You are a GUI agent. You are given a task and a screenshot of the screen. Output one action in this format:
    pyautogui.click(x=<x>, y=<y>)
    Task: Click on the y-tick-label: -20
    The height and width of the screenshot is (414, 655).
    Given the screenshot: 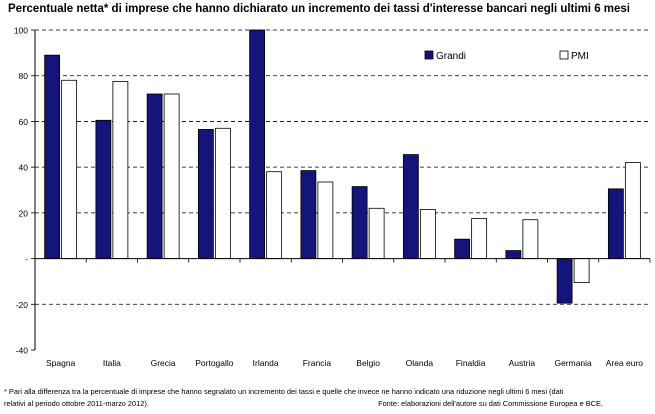 What is the action you would take?
    pyautogui.click(x=22, y=305)
    